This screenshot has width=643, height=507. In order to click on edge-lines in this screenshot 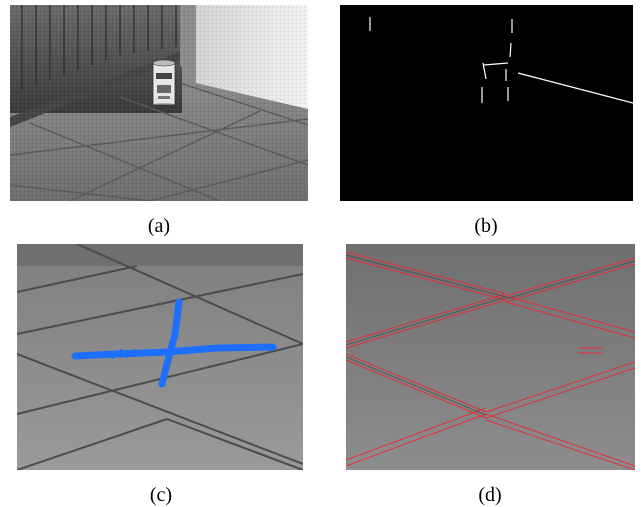, I will do `click(501, 60)`.